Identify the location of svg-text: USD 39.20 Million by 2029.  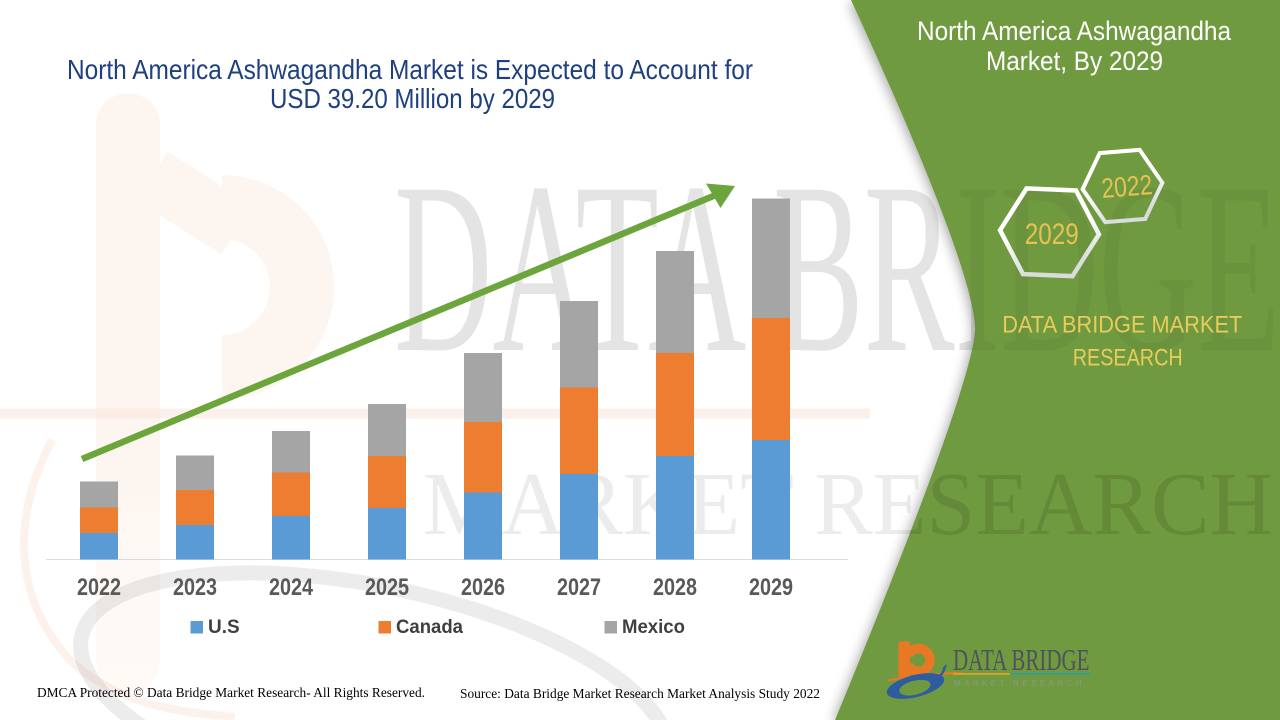
(412, 98).